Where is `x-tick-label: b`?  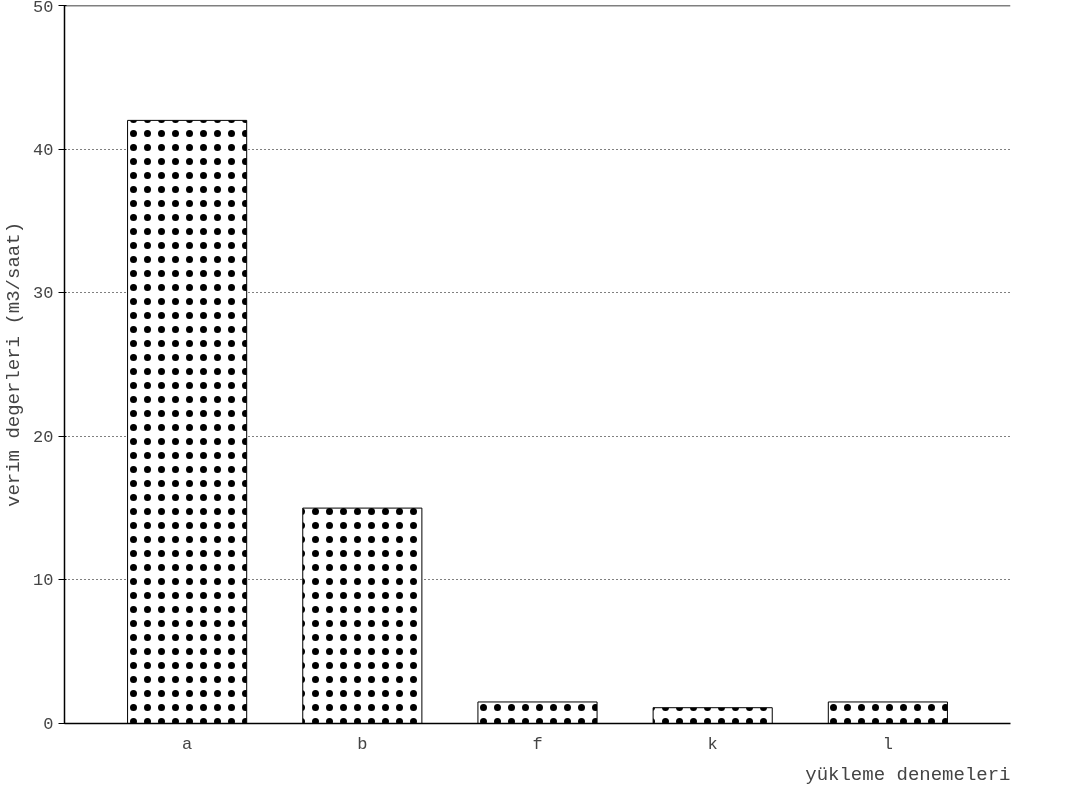
x-tick-label: b is located at coordinates (362, 744).